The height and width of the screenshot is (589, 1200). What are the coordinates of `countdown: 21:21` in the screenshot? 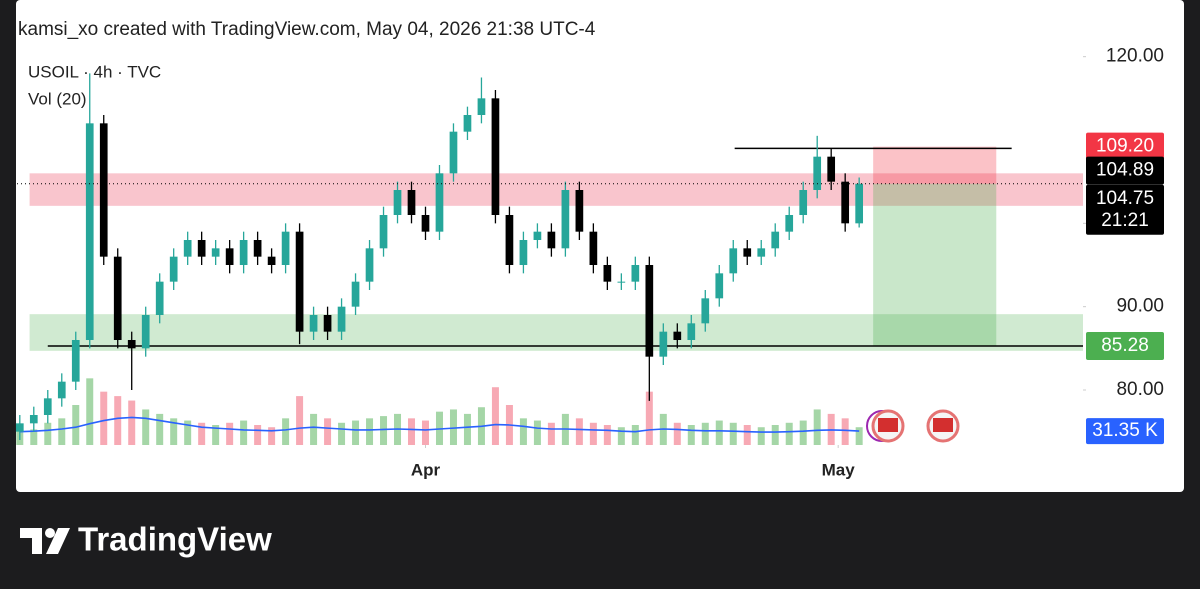 It's located at (1125, 220).